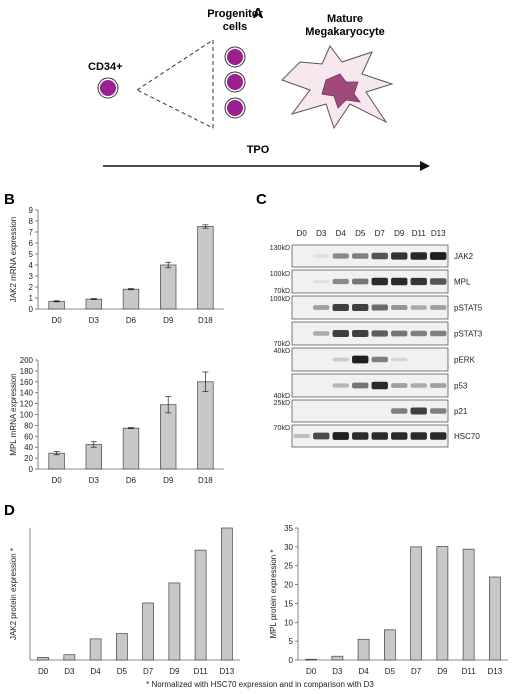 Image resolution: width=520 pixels, height=694 pixels. I want to click on progenitor-cell-1-nucleus-icon, so click(235, 57).